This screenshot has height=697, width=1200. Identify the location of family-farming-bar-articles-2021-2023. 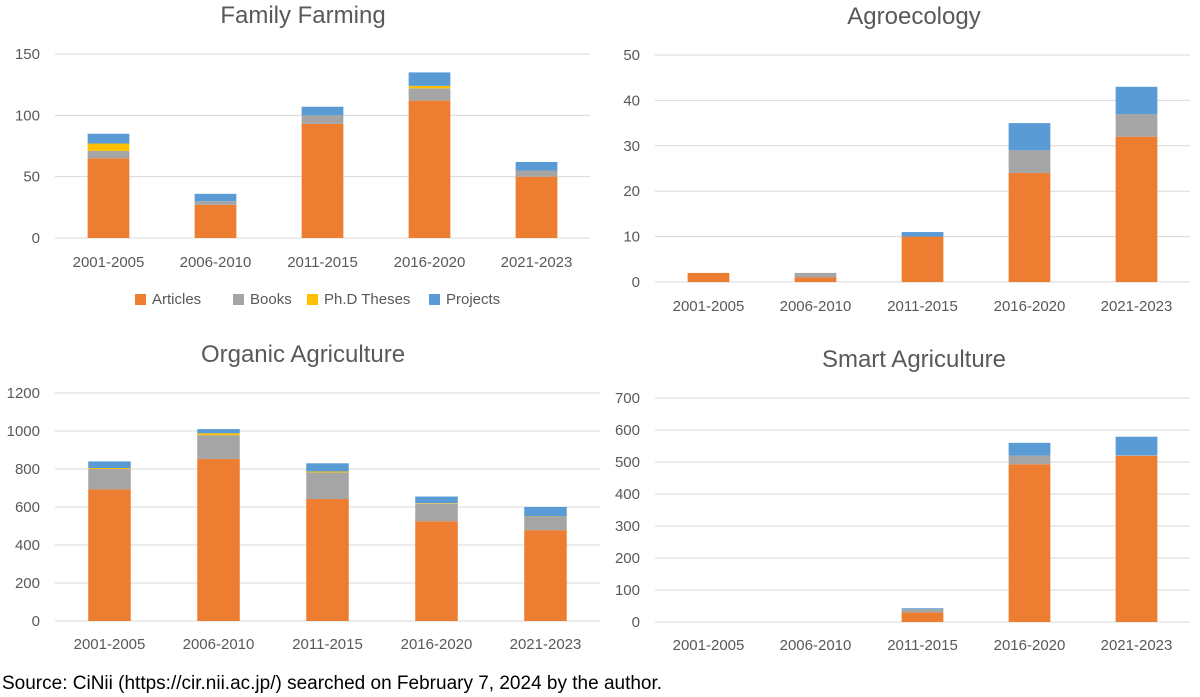
(536, 207).